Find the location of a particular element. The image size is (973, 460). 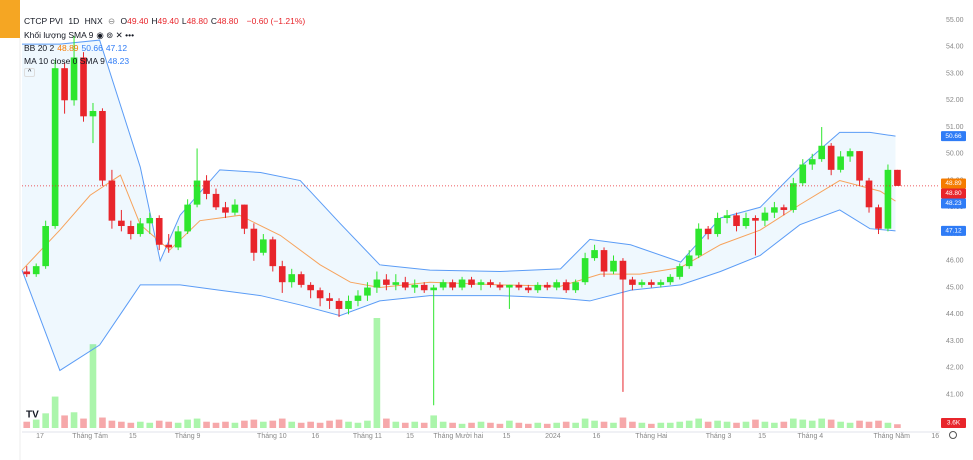

x-tick-label: 17 is located at coordinates (40, 436).